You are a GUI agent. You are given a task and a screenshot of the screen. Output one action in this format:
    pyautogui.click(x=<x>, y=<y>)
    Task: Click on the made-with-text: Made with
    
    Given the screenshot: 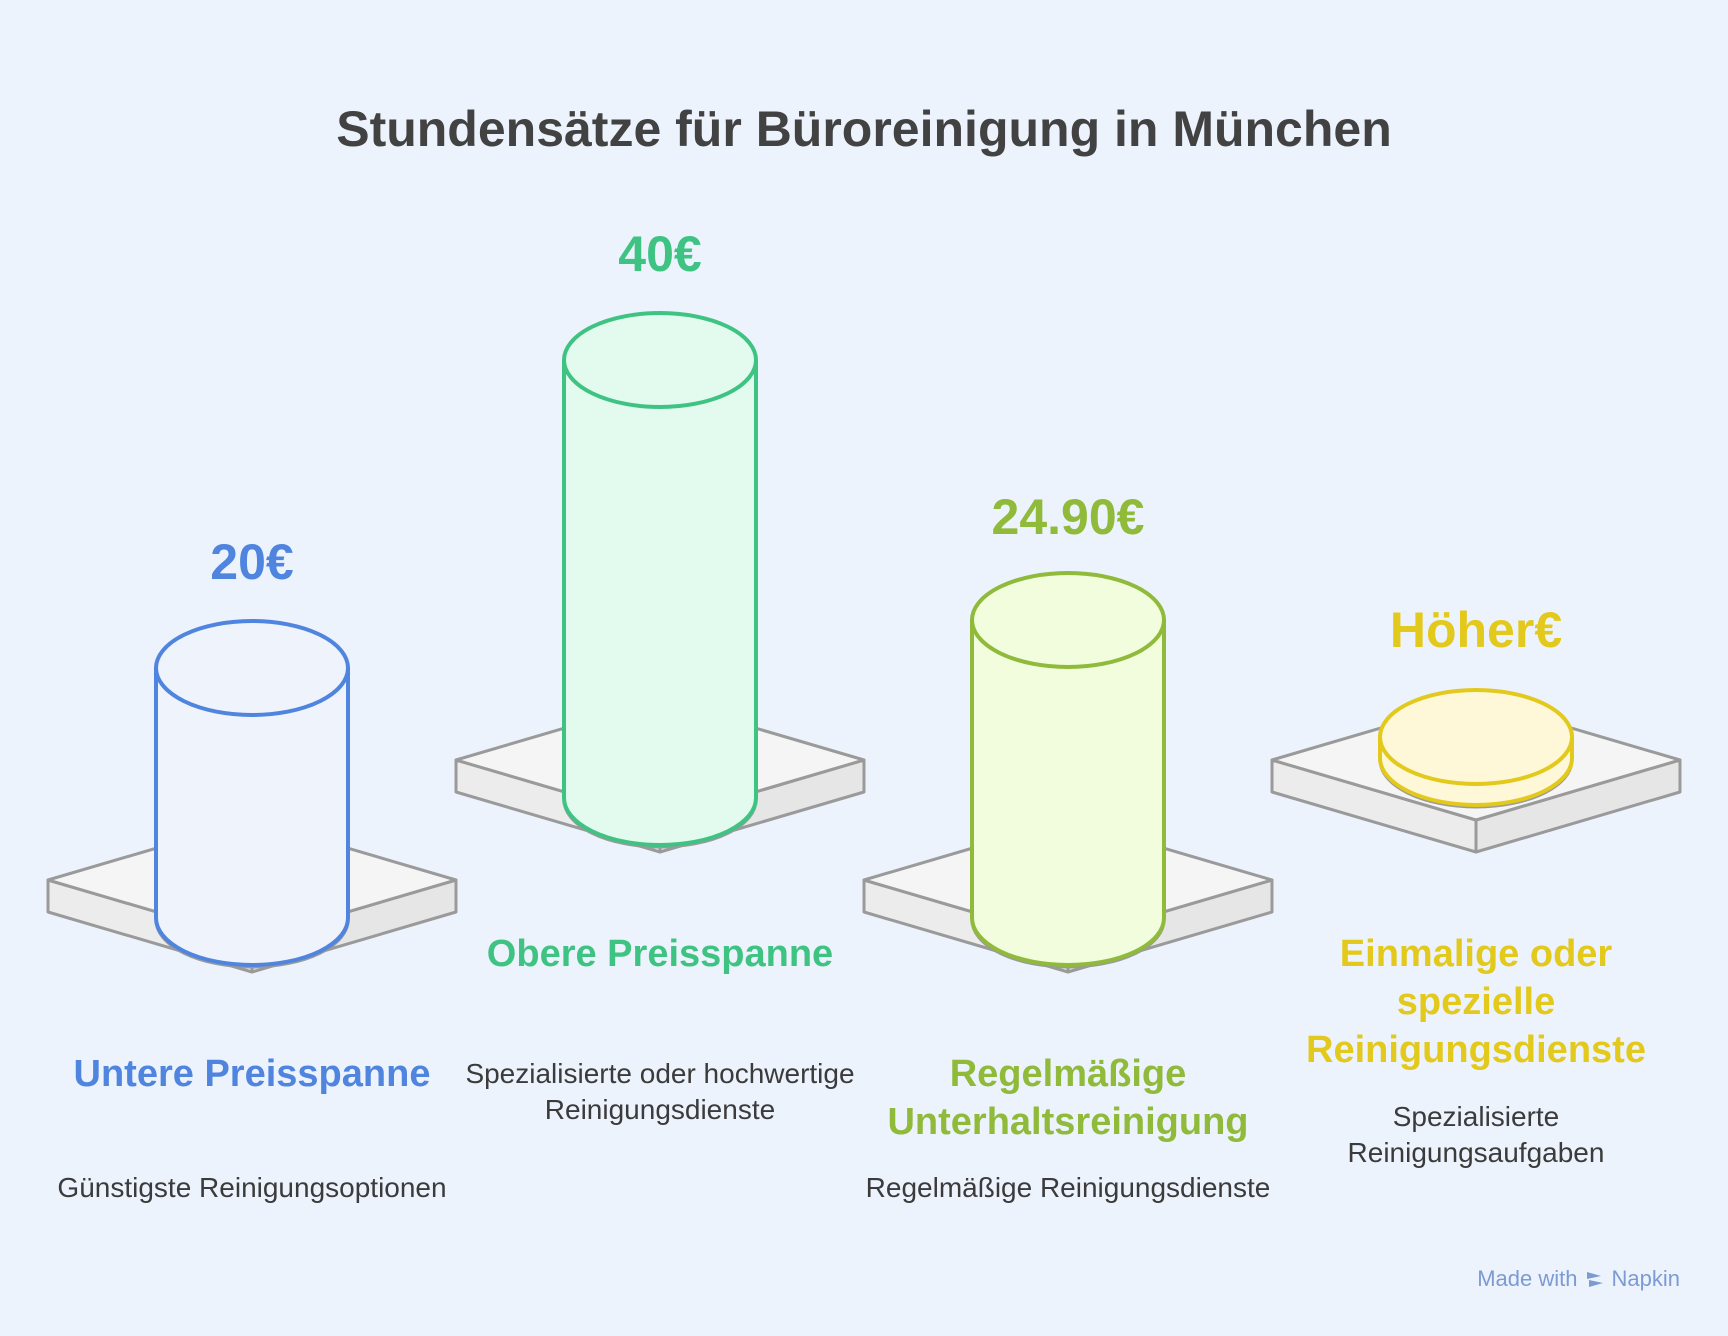 What is the action you would take?
    pyautogui.click(x=1527, y=1278)
    